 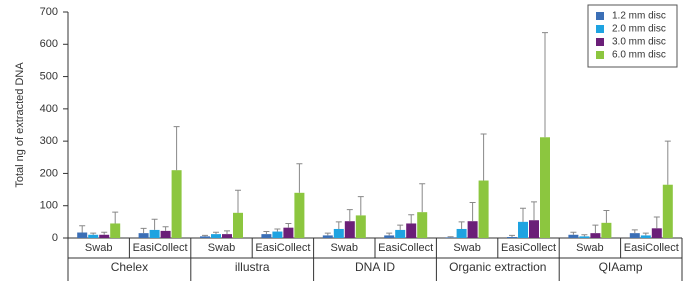 I want to click on group-label: illustra, so click(x=252, y=267).